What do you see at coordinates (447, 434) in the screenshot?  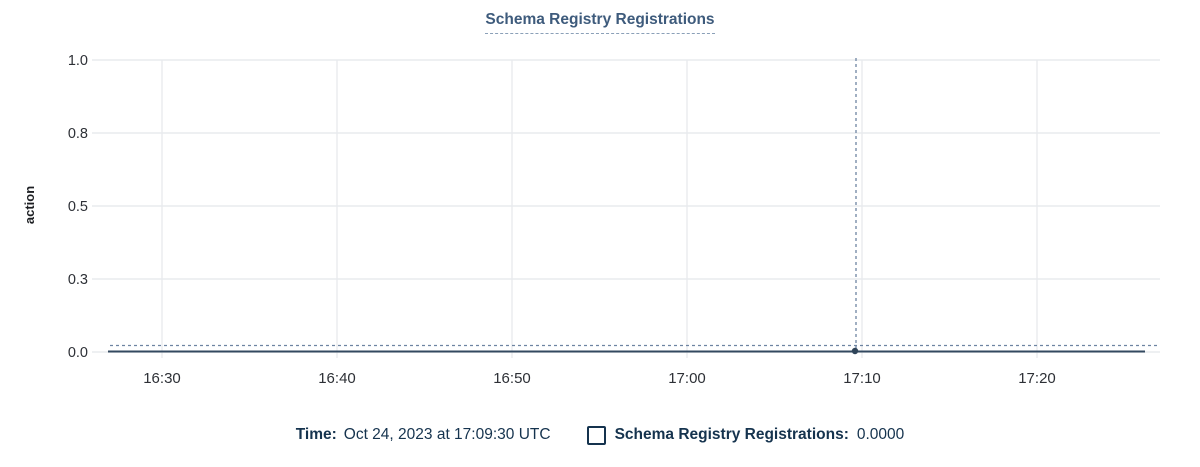 I see `tooltip-time-value: Oct 24, 2023 at 17:09:30 UTC` at bounding box center [447, 434].